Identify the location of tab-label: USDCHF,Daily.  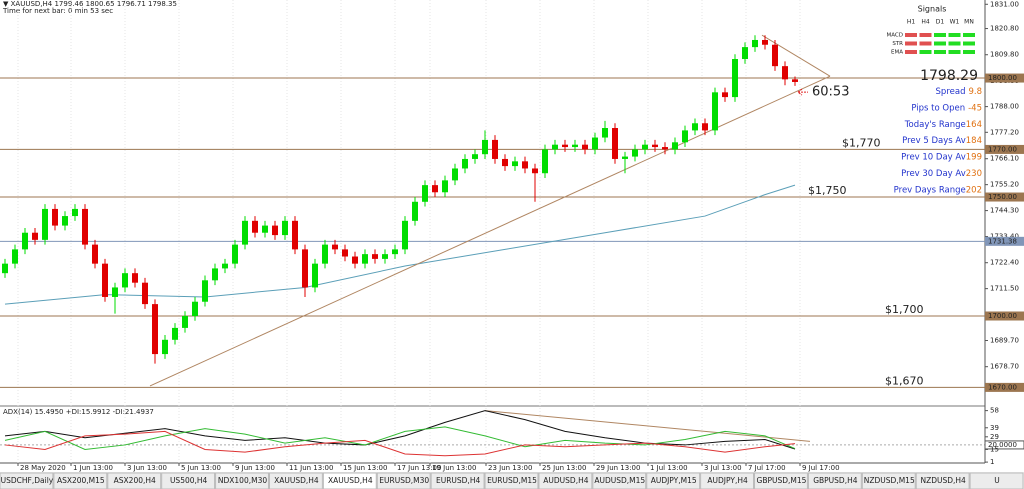
(27, 480).